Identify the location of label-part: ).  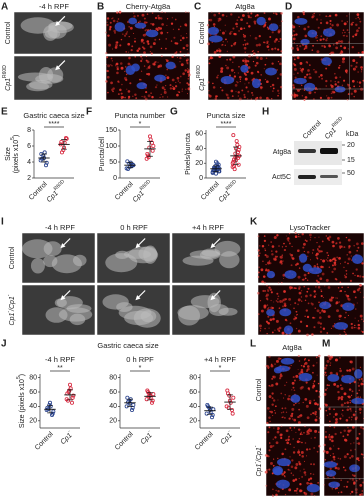
(22, 375).